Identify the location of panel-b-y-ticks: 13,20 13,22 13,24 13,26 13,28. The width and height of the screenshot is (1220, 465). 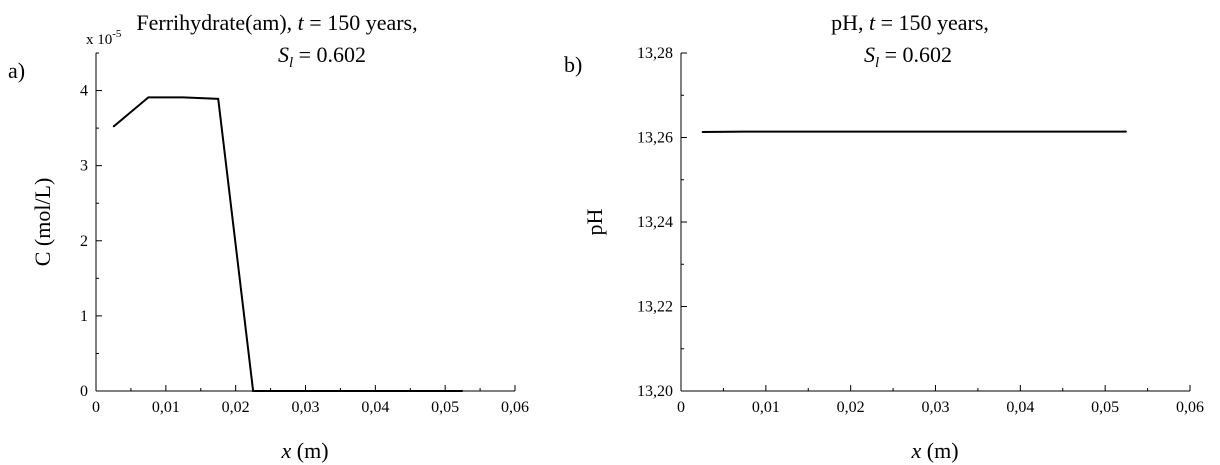
(662, 222).